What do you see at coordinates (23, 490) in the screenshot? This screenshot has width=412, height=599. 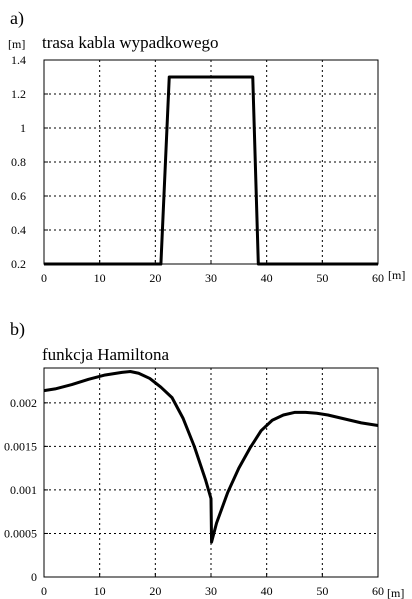 I see `panel-b-ytick-label-2: 0.001` at bounding box center [23, 490].